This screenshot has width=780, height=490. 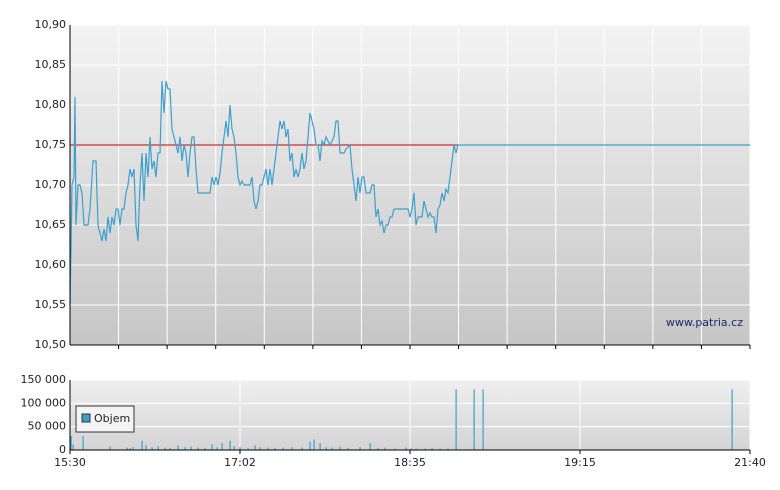 I want to click on watermark: www.patria.cz, so click(x=704, y=322).